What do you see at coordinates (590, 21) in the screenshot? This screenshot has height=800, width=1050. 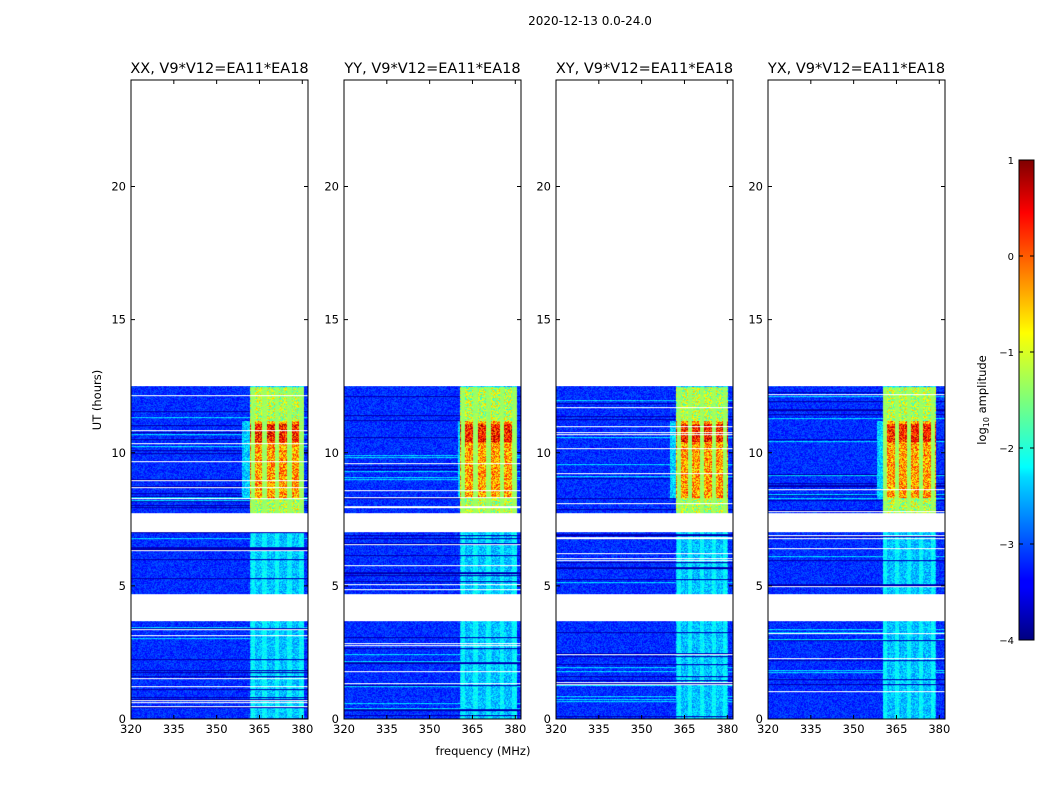 I see `figure-suptitle: 2020-12-13 0.0-24.0` at bounding box center [590, 21].